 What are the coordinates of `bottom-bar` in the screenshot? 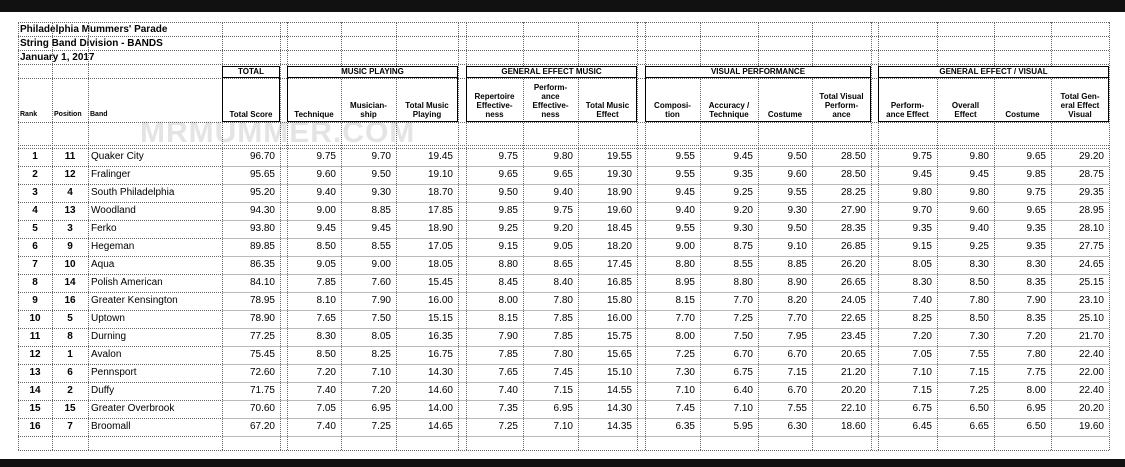 It's located at (562, 463).